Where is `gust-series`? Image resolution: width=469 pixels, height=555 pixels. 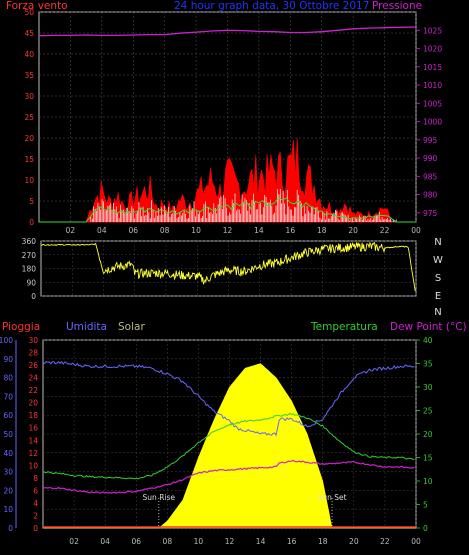
gust-series is located at coordinates (227, 180).